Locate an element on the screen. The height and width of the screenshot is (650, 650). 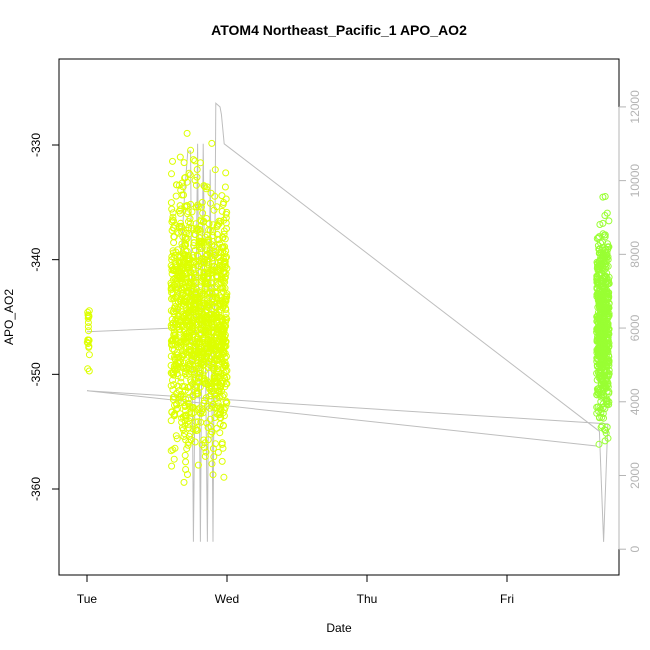
y2-tick-label: 0 is located at coordinates (635, 549).